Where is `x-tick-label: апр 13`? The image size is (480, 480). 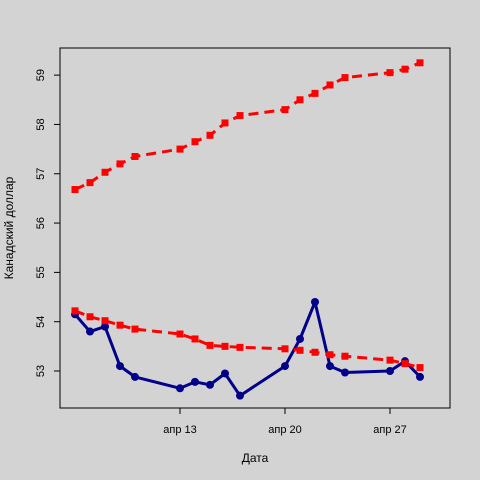
x-tick-label: апр 13 is located at coordinates (179, 430).